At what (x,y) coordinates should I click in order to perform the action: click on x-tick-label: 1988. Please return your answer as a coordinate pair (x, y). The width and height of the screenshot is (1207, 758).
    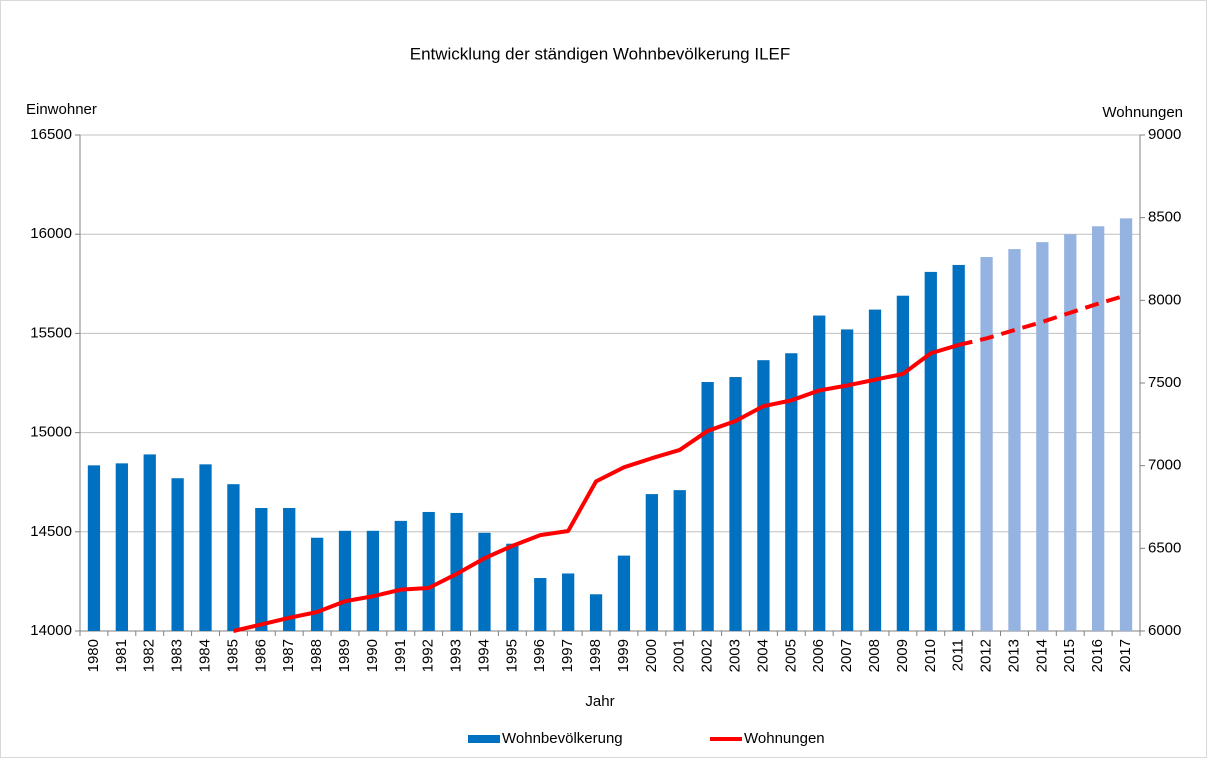
    Looking at the image, I should click on (316, 655).